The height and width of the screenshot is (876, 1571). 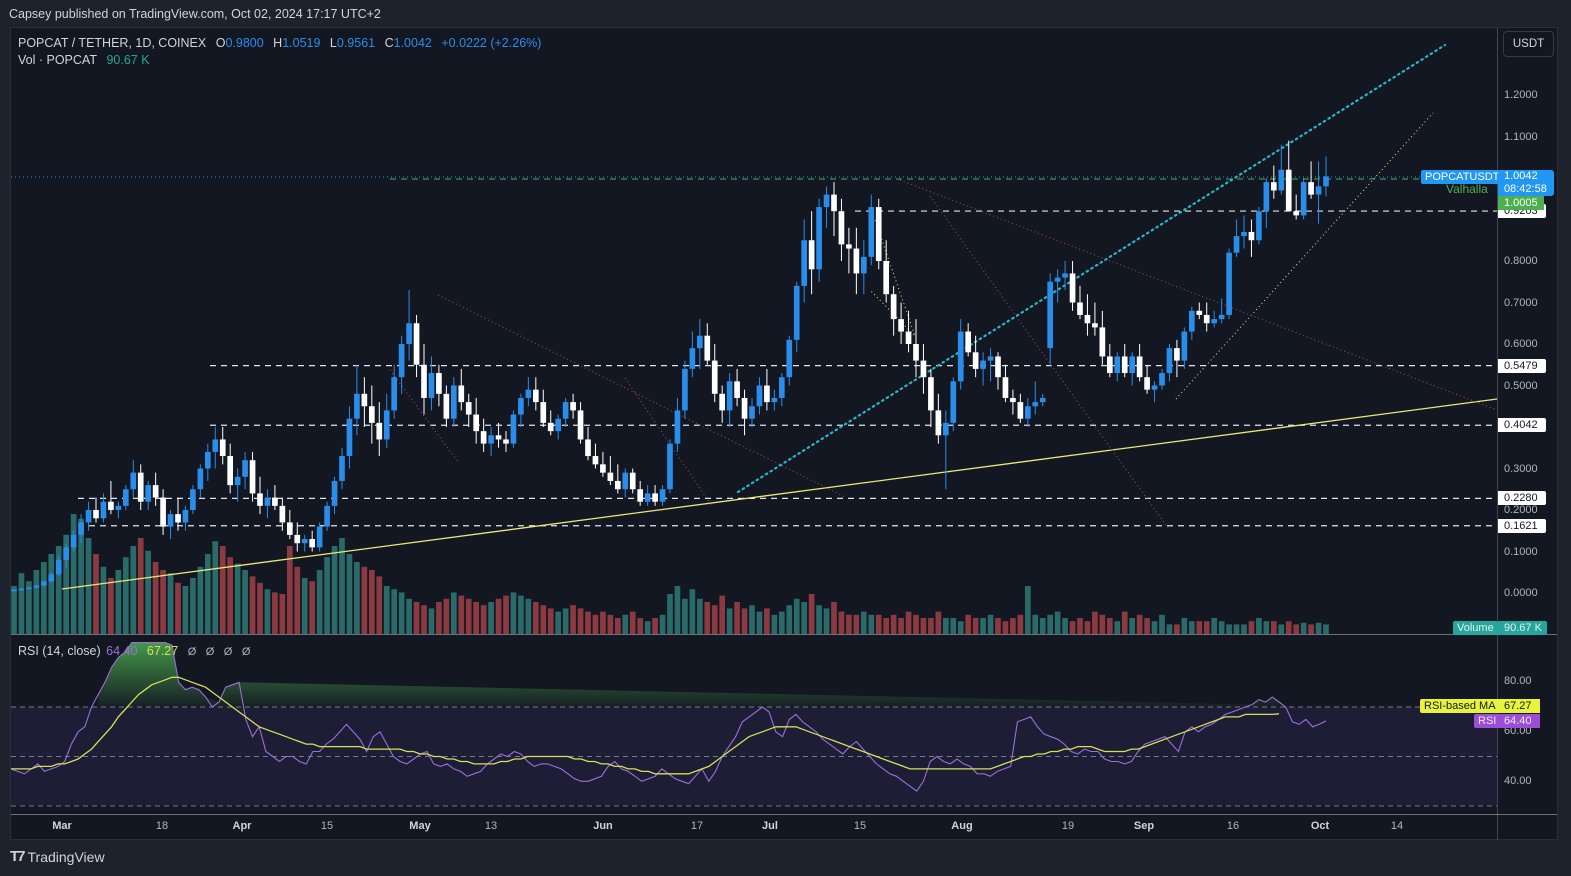 I want to click on tradingview-logo: T7 TradingView, so click(x=57, y=856).